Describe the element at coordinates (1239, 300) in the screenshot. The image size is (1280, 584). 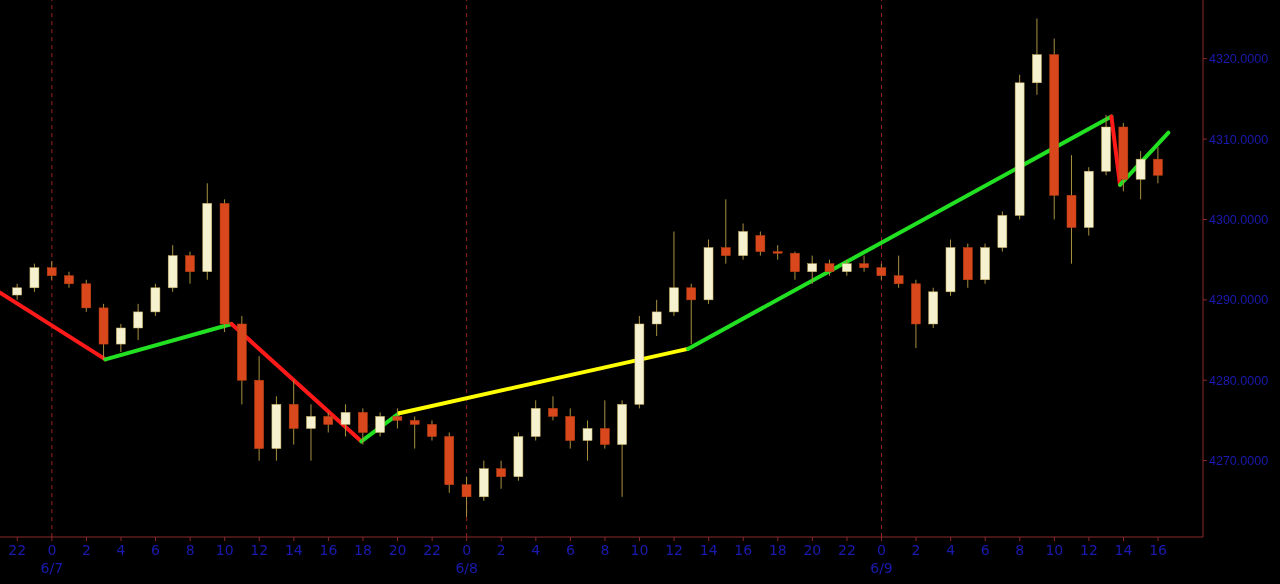
I see `y-tick-label: 4290.0000` at that location.